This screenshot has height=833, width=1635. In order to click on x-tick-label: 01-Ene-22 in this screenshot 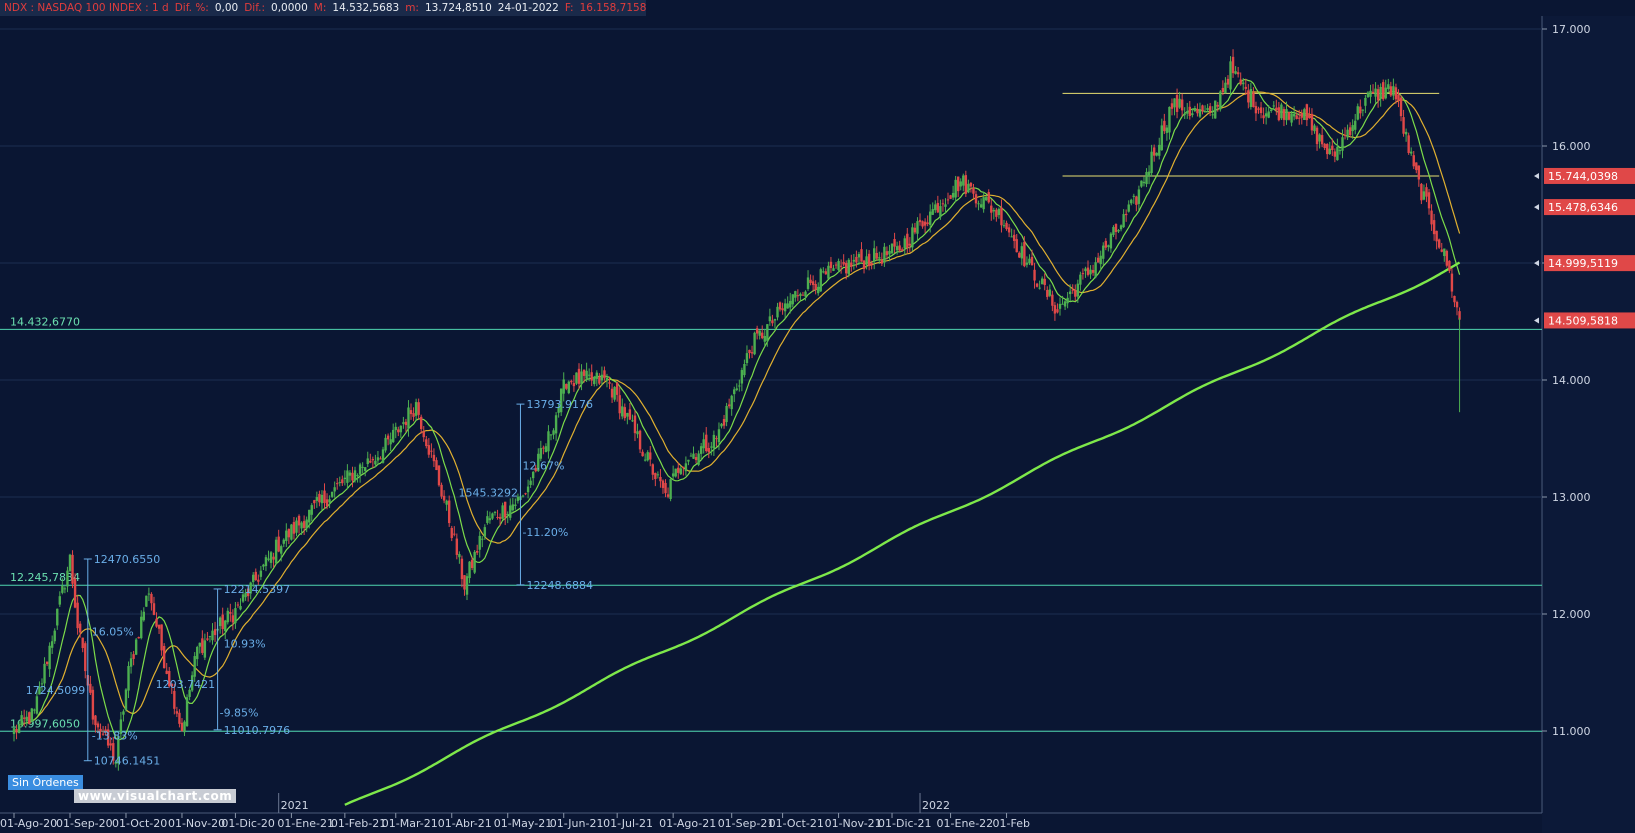, I will do `click(965, 823)`.